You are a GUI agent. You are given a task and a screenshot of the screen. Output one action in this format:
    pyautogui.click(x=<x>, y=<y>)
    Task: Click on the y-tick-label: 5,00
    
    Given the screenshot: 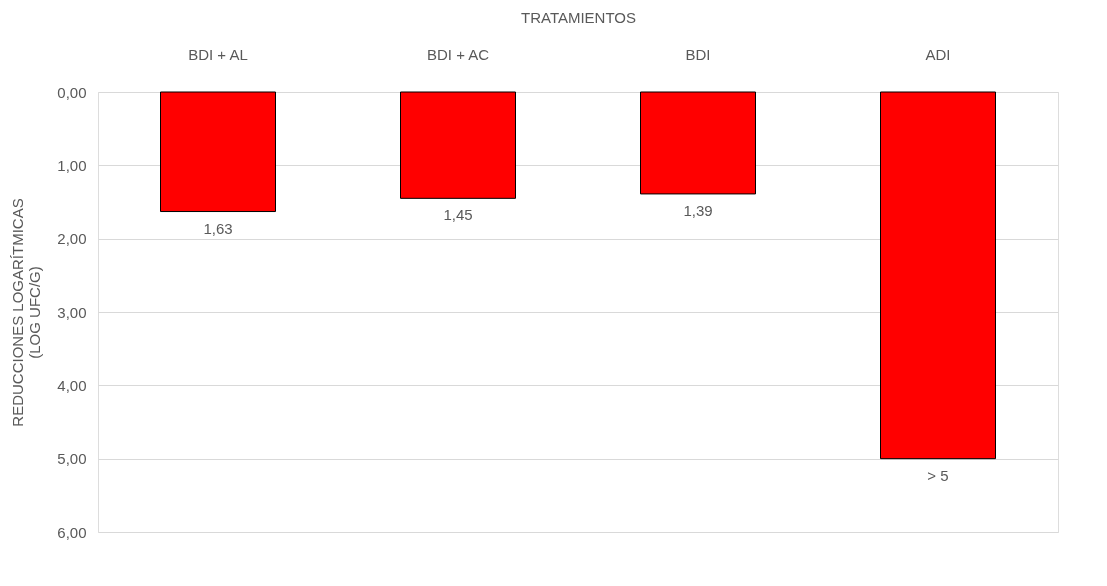 What is the action you would take?
    pyautogui.click(x=72, y=459)
    